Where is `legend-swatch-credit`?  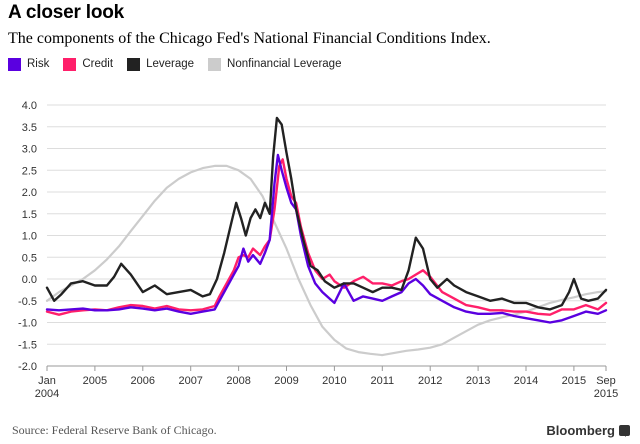 legend-swatch-credit is located at coordinates (70, 64).